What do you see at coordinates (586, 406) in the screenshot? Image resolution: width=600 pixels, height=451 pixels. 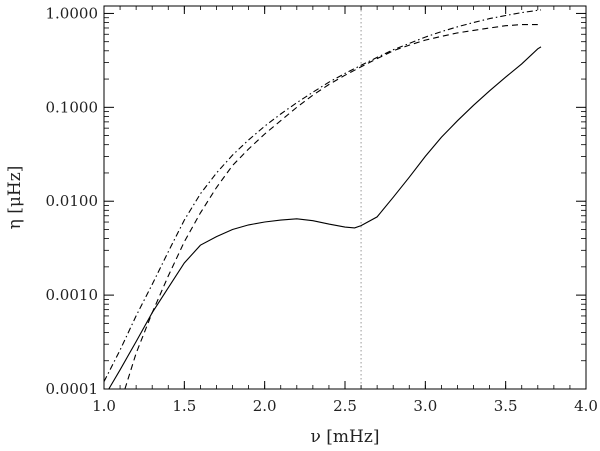 I see `x-tick-label: 4.0` at bounding box center [586, 406].